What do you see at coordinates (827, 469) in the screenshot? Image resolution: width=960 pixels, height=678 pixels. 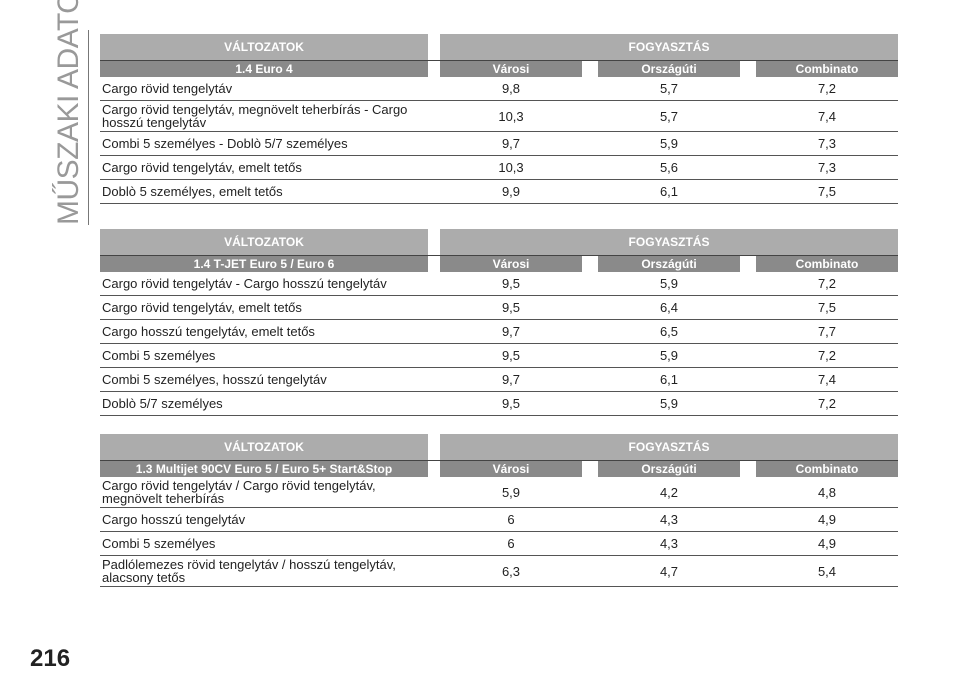 I see `subheader-cell: Combinato` at bounding box center [827, 469].